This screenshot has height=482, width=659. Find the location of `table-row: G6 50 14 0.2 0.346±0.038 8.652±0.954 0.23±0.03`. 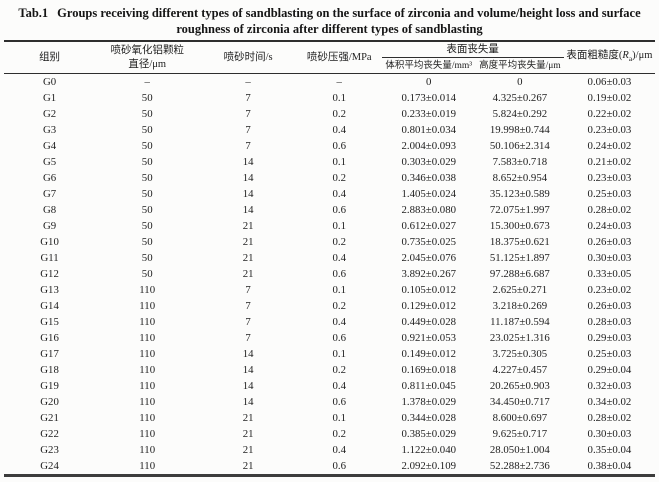

table-row: G6 50 14 0.2 0.346±0.038 8.652±0.954 0.23±0.03 is located at coordinates (329, 178).